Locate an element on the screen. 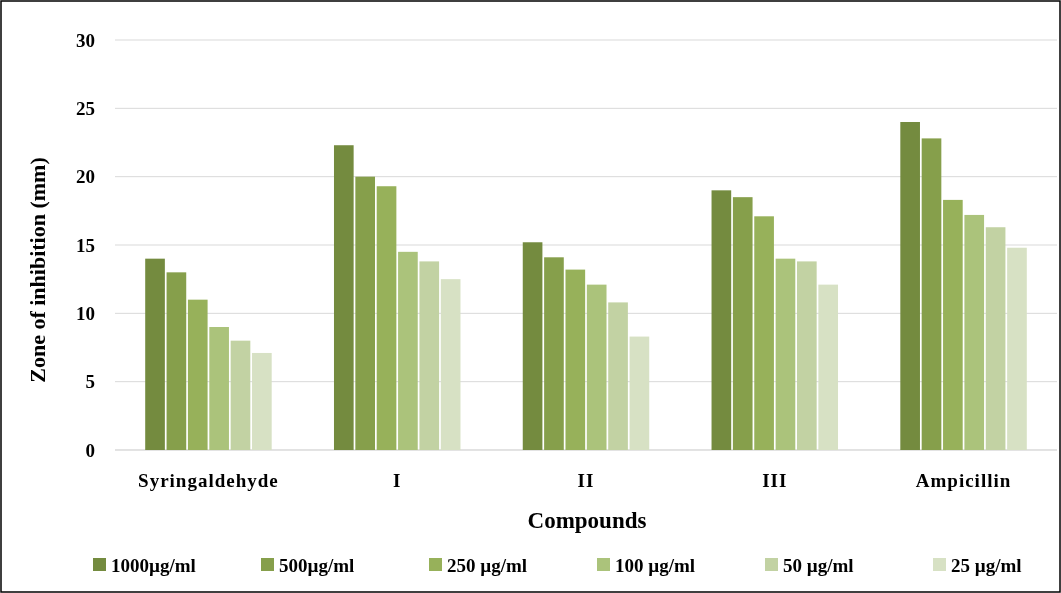  legend-label: 25 µg/ml is located at coordinates (986, 565).